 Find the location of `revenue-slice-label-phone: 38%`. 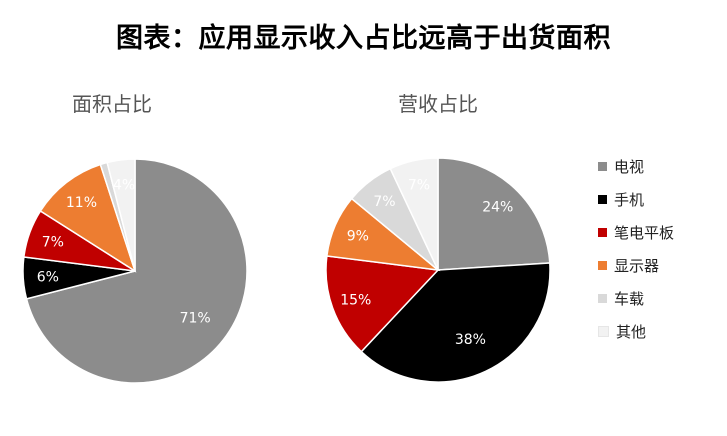

revenue-slice-label-phone: 38% is located at coordinates (470, 340).